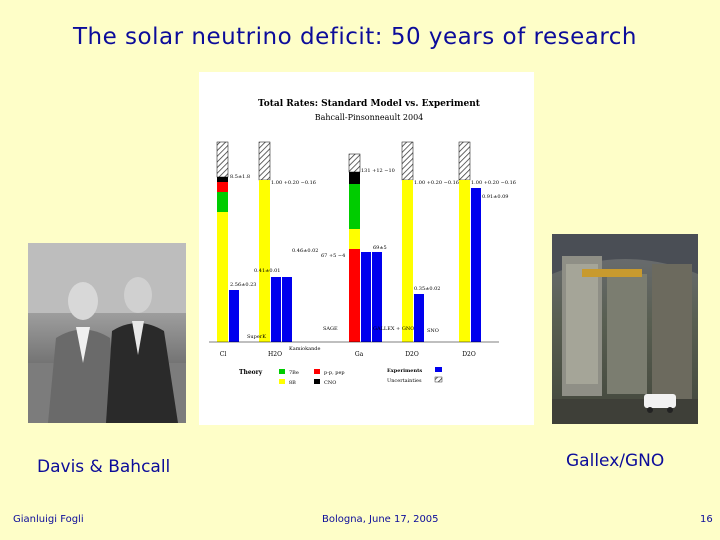  Describe the element at coordinates (305, 251) in the screenshot. I see `value-label: 0.46±0.02` at that location.